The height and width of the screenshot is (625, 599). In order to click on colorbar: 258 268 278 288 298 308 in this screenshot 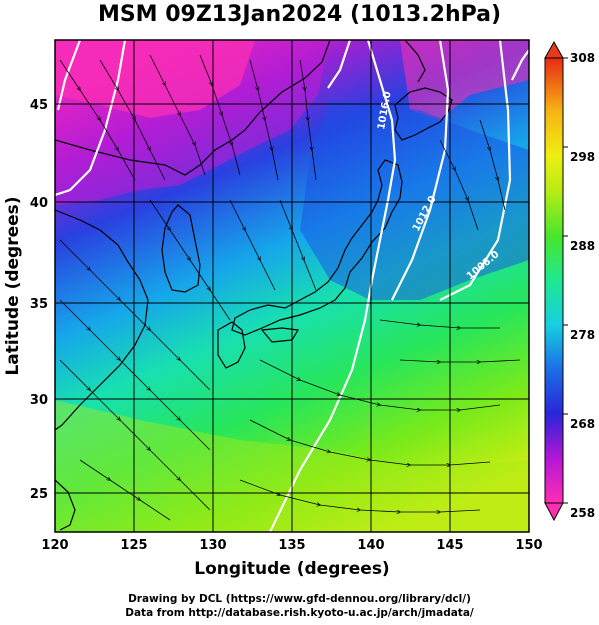, I will do `click(569, 281)`.